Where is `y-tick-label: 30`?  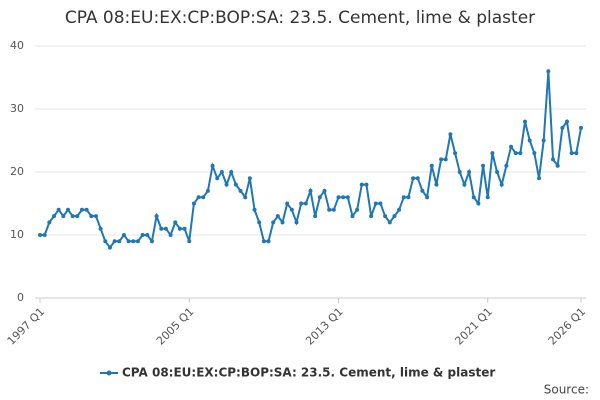 y-tick-label: 30 is located at coordinates (17, 108).